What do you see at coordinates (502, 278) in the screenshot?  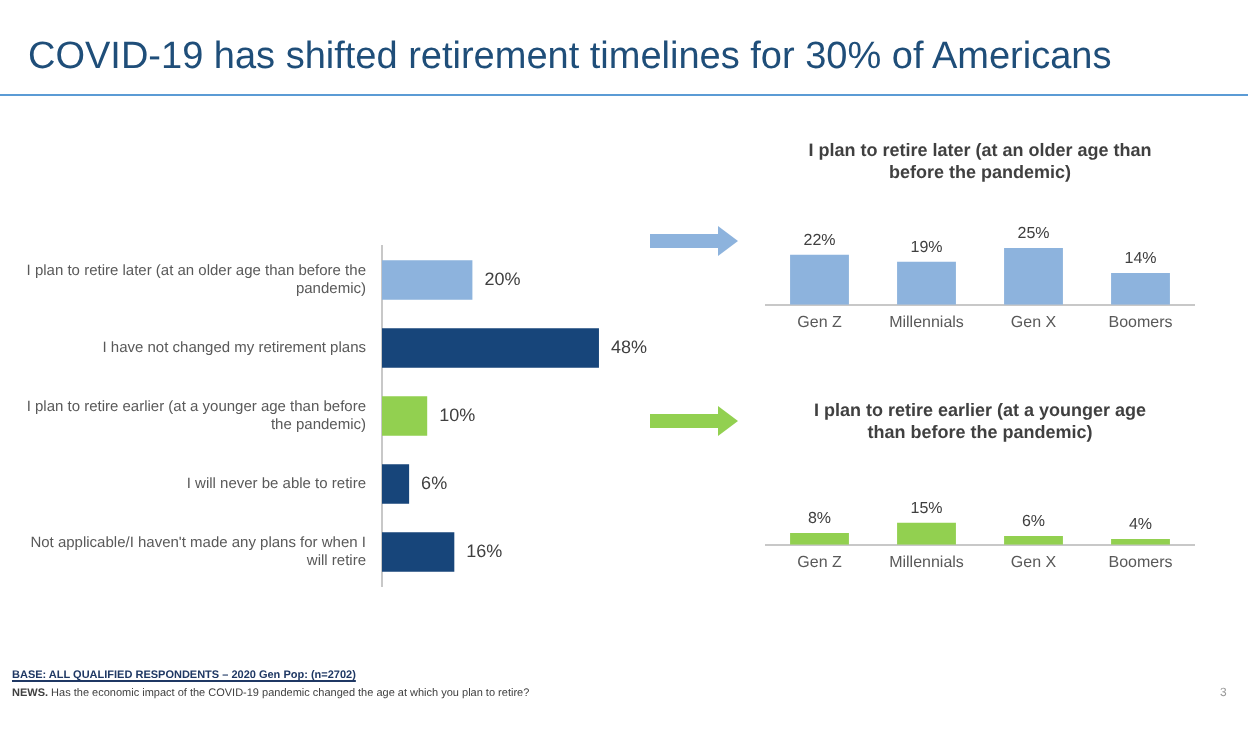 I see `data-label: 20%` at bounding box center [502, 278].